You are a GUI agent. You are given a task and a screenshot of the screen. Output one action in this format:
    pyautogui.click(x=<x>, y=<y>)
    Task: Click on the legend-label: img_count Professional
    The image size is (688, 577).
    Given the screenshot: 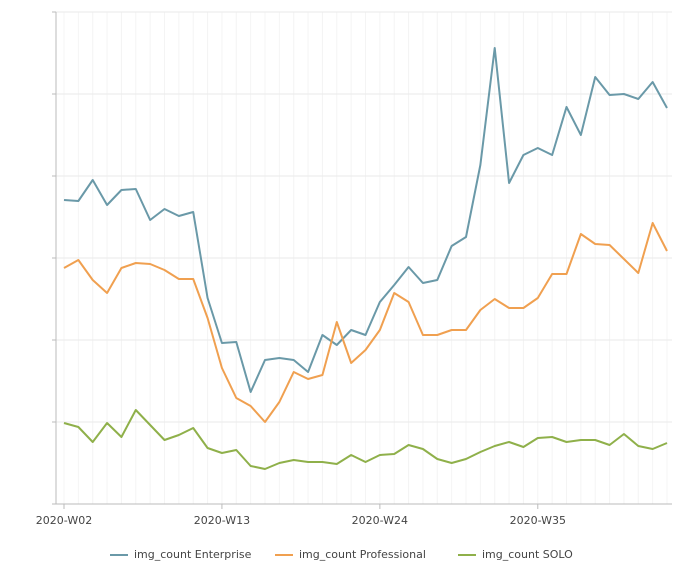 What is the action you would take?
    pyautogui.click(x=362, y=554)
    